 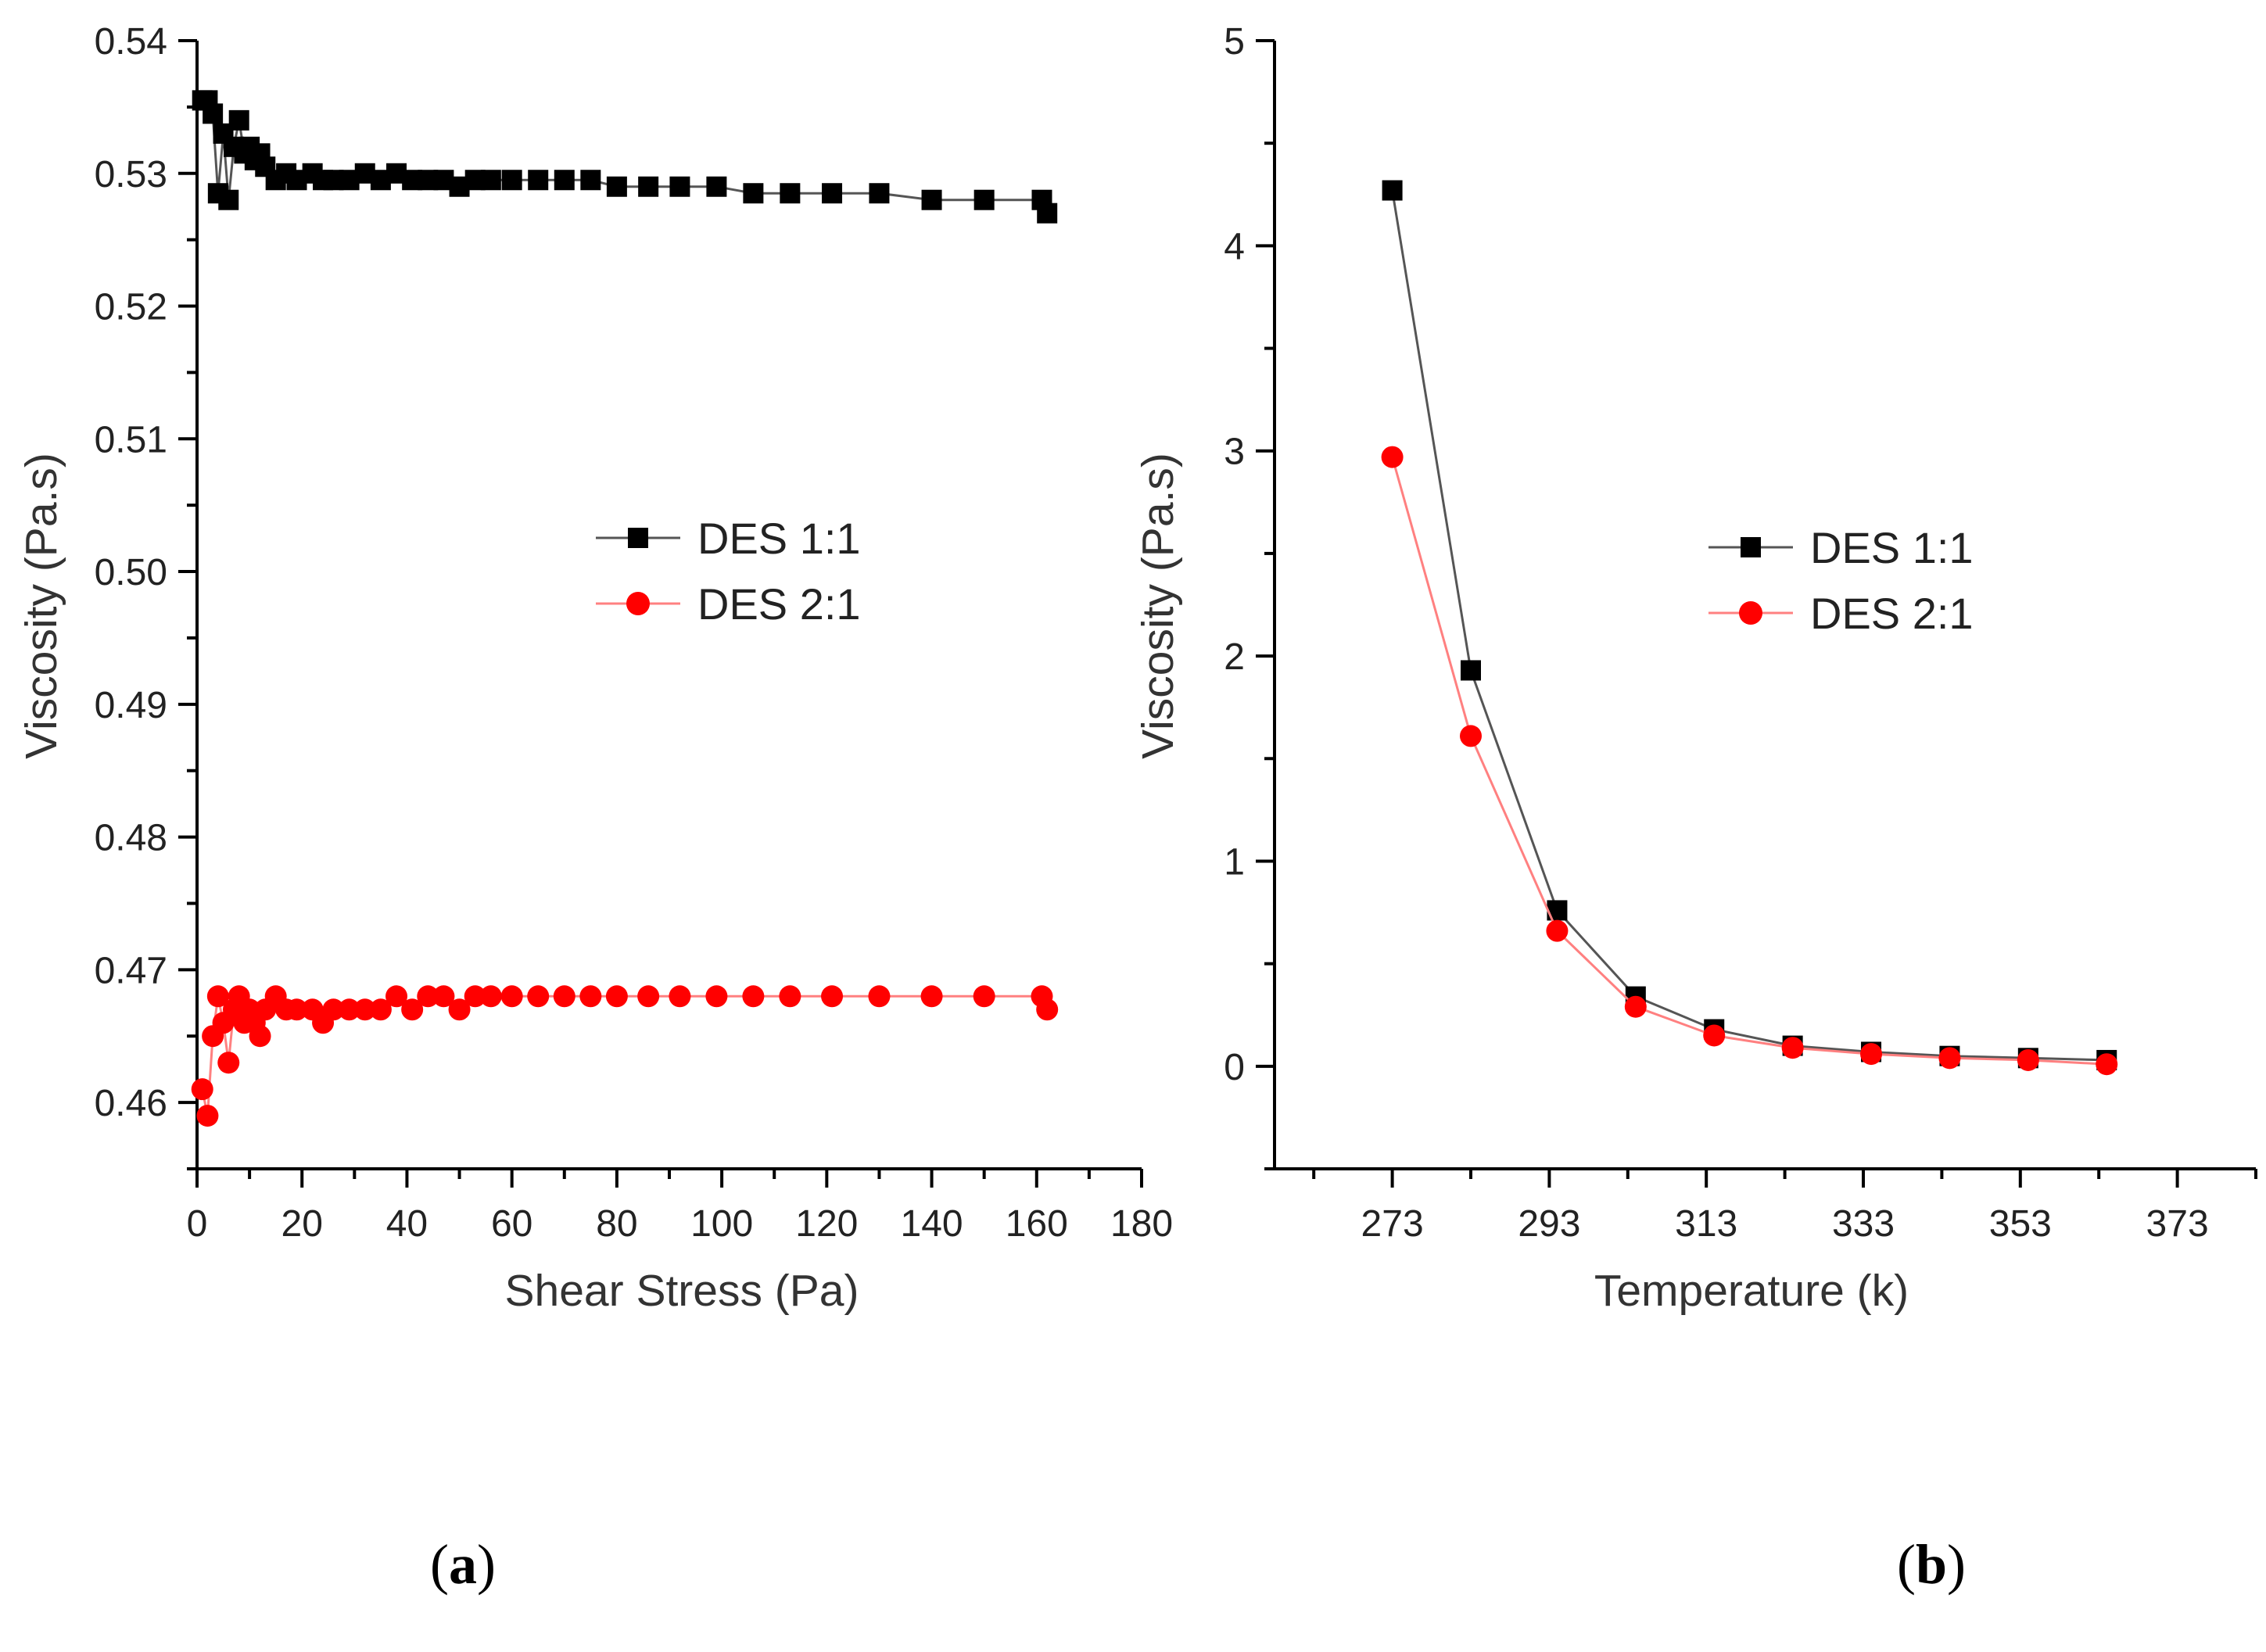 I want to click on x-tick-label: 120, so click(x=826, y=1224).